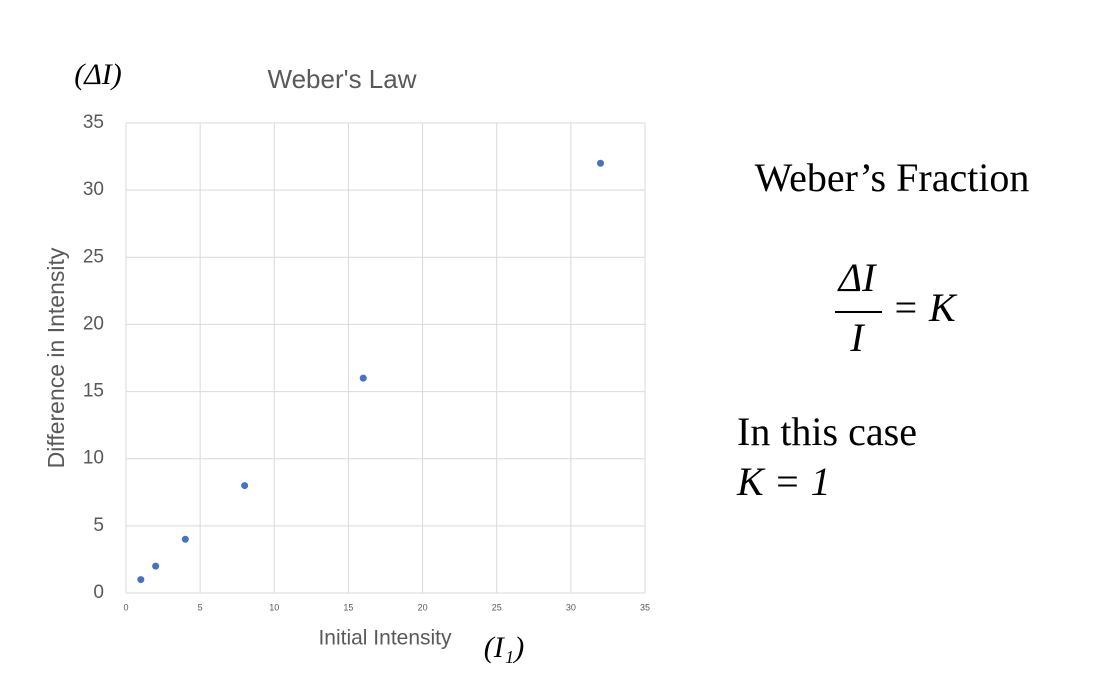  What do you see at coordinates (857, 337) in the screenshot?
I see `formula-denominator: I` at bounding box center [857, 337].